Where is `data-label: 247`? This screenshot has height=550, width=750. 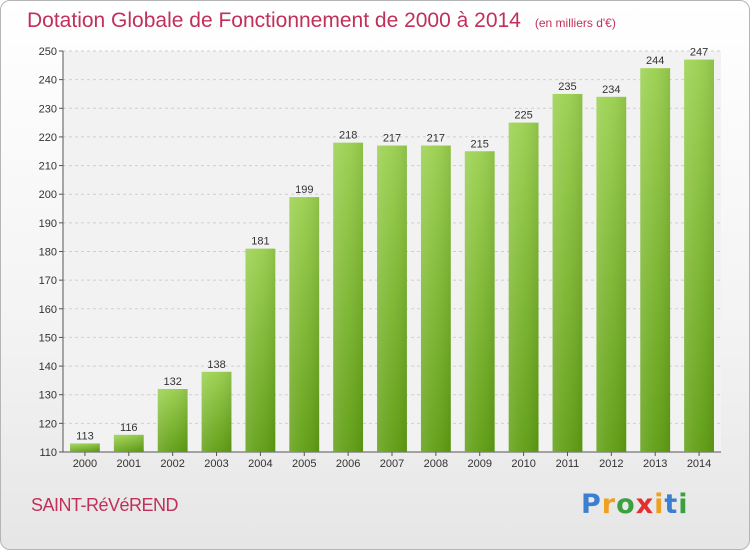 data-label: 247 is located at coordinates (699, 53).